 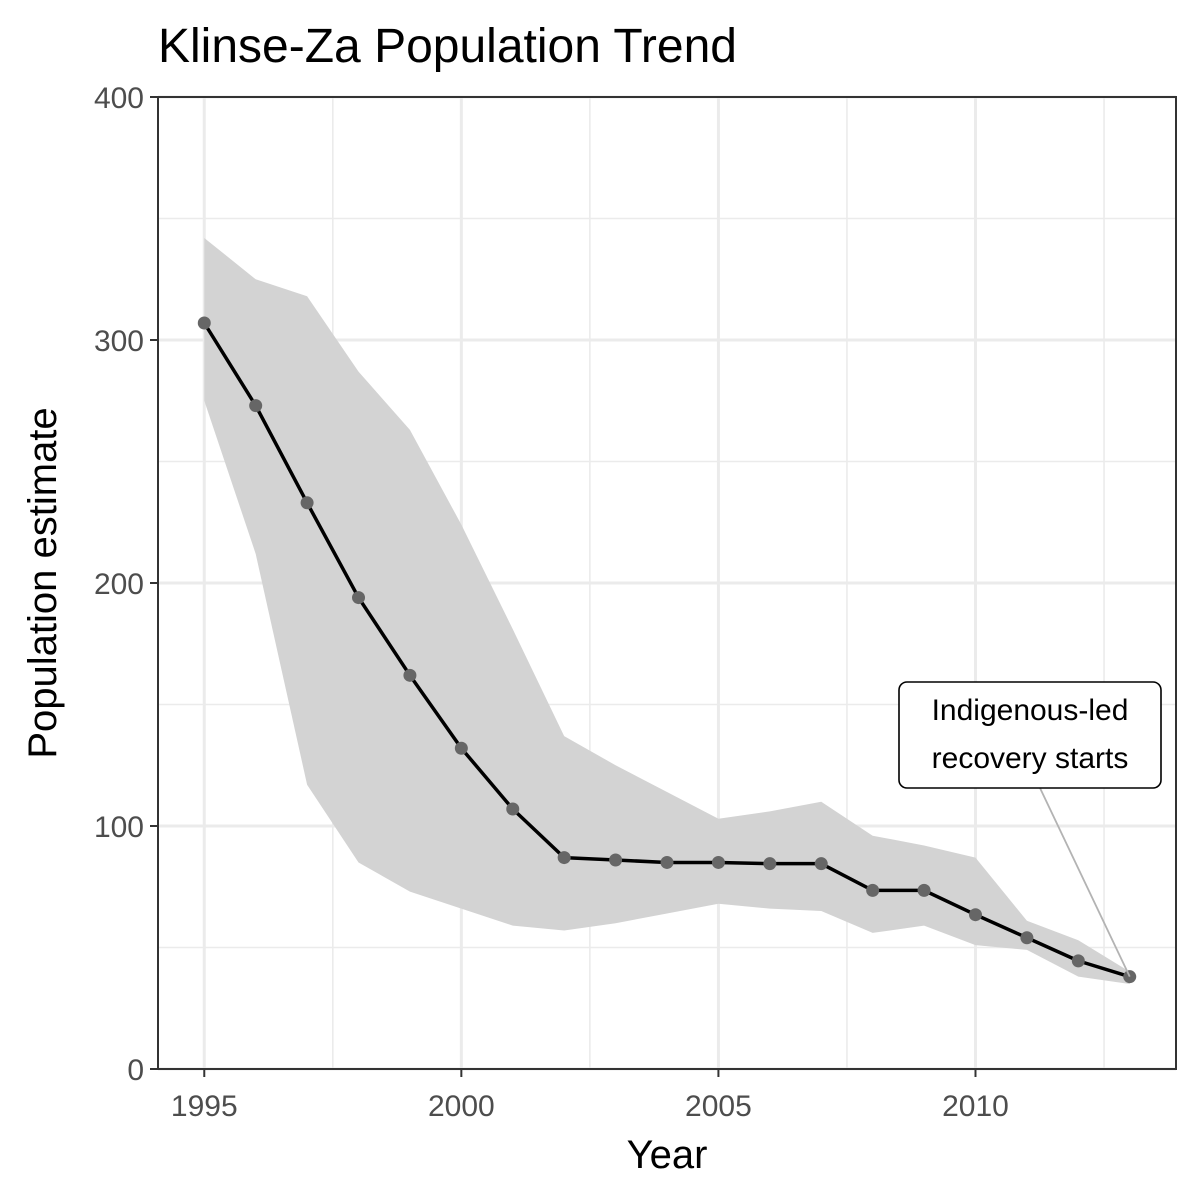 I want to click on x-tick-label: 2005, so click(x=718, y=1106).